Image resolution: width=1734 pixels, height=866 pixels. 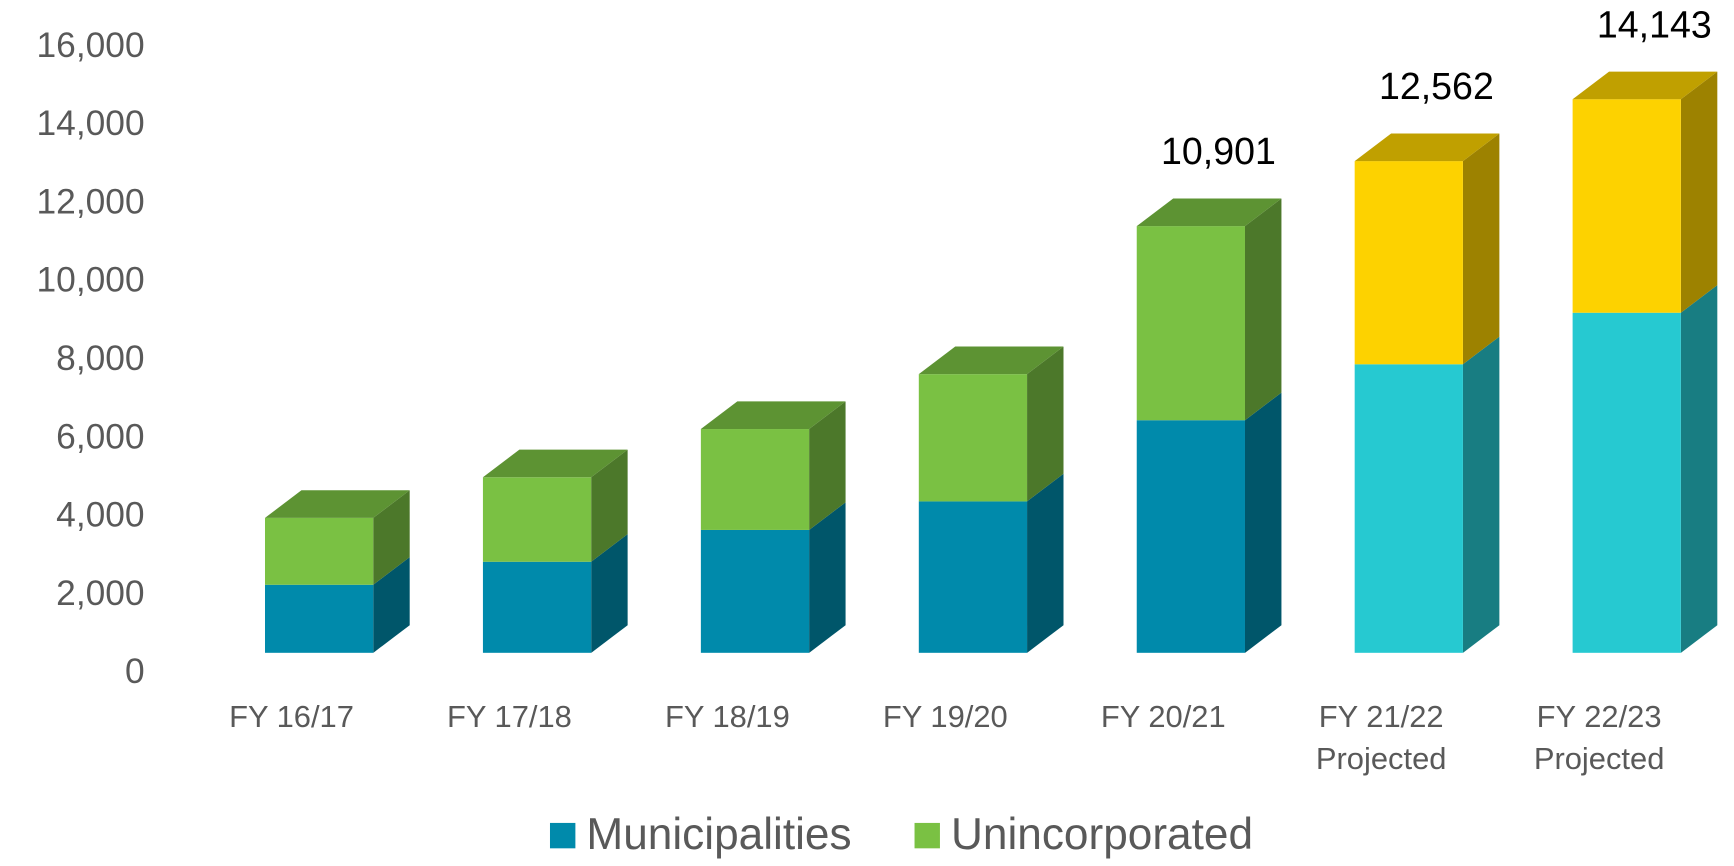 I want to click on y-tick-label: 14,000, so click(x=91, y=123).